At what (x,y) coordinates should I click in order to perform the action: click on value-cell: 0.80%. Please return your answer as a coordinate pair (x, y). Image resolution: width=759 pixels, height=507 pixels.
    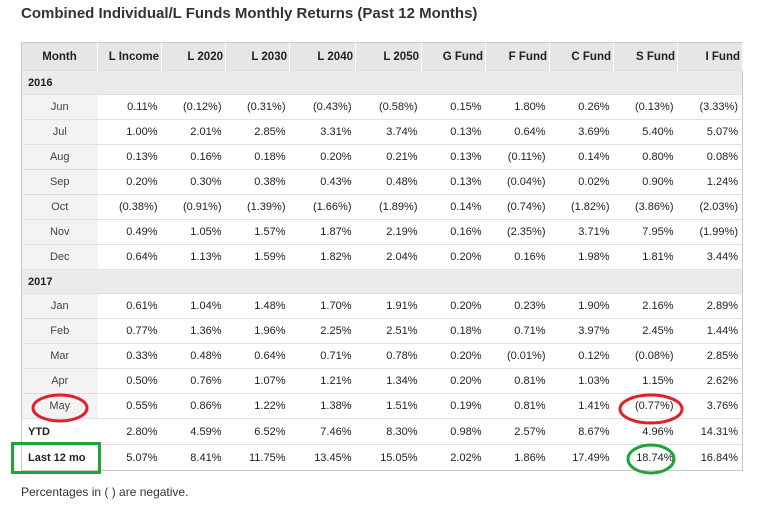
    Looking at the image, I should click on (645, 157).